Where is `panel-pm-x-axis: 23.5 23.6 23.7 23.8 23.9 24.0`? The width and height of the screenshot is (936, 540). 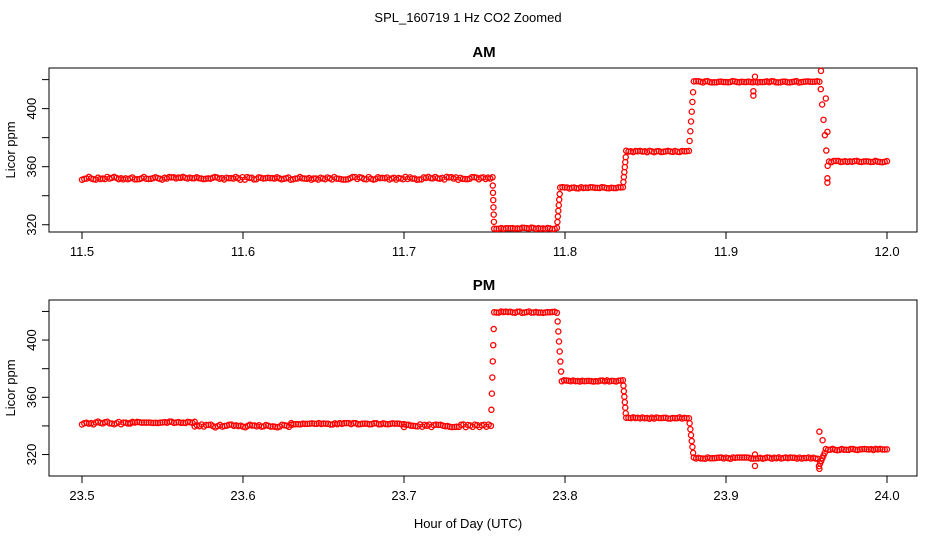
panel-pm-x-axis: 23.5 23.6 23.7 23.8 23.9 24.0 is located at coordinates (484, 489).